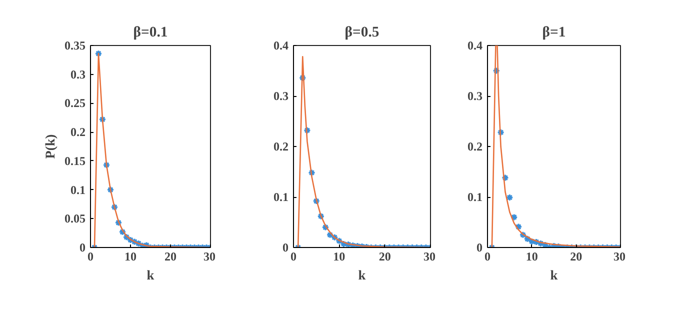  I want to click on y-tick-label: 0.25, so click(75, 103).